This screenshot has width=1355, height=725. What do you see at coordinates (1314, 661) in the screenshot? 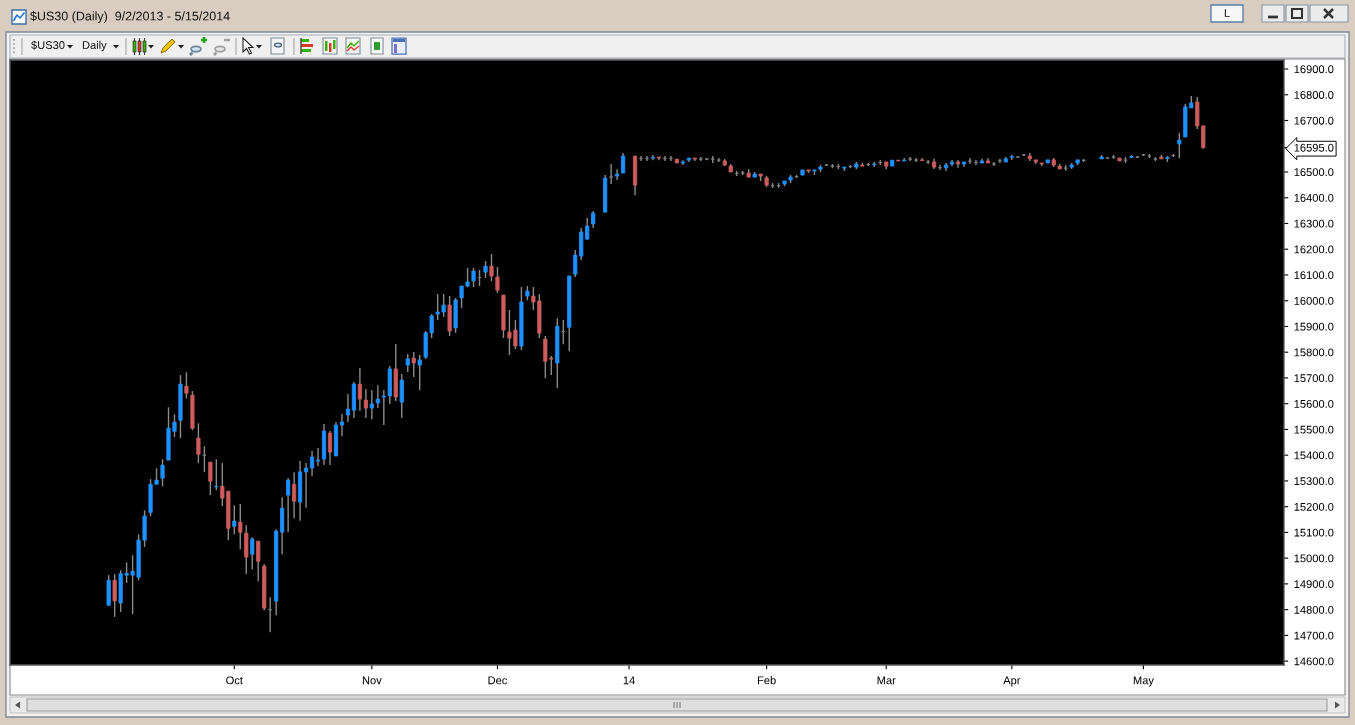
I see `y-tick-label: 14600.0` at bounding box center [1314, 661].